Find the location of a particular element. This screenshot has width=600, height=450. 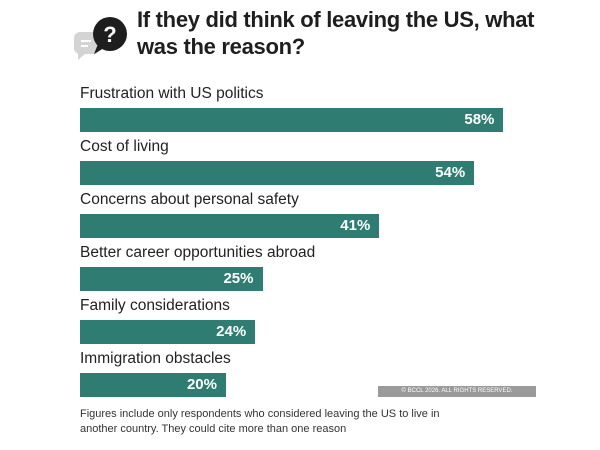

bar-value-label: 58% is located at coordinates (479, 119).